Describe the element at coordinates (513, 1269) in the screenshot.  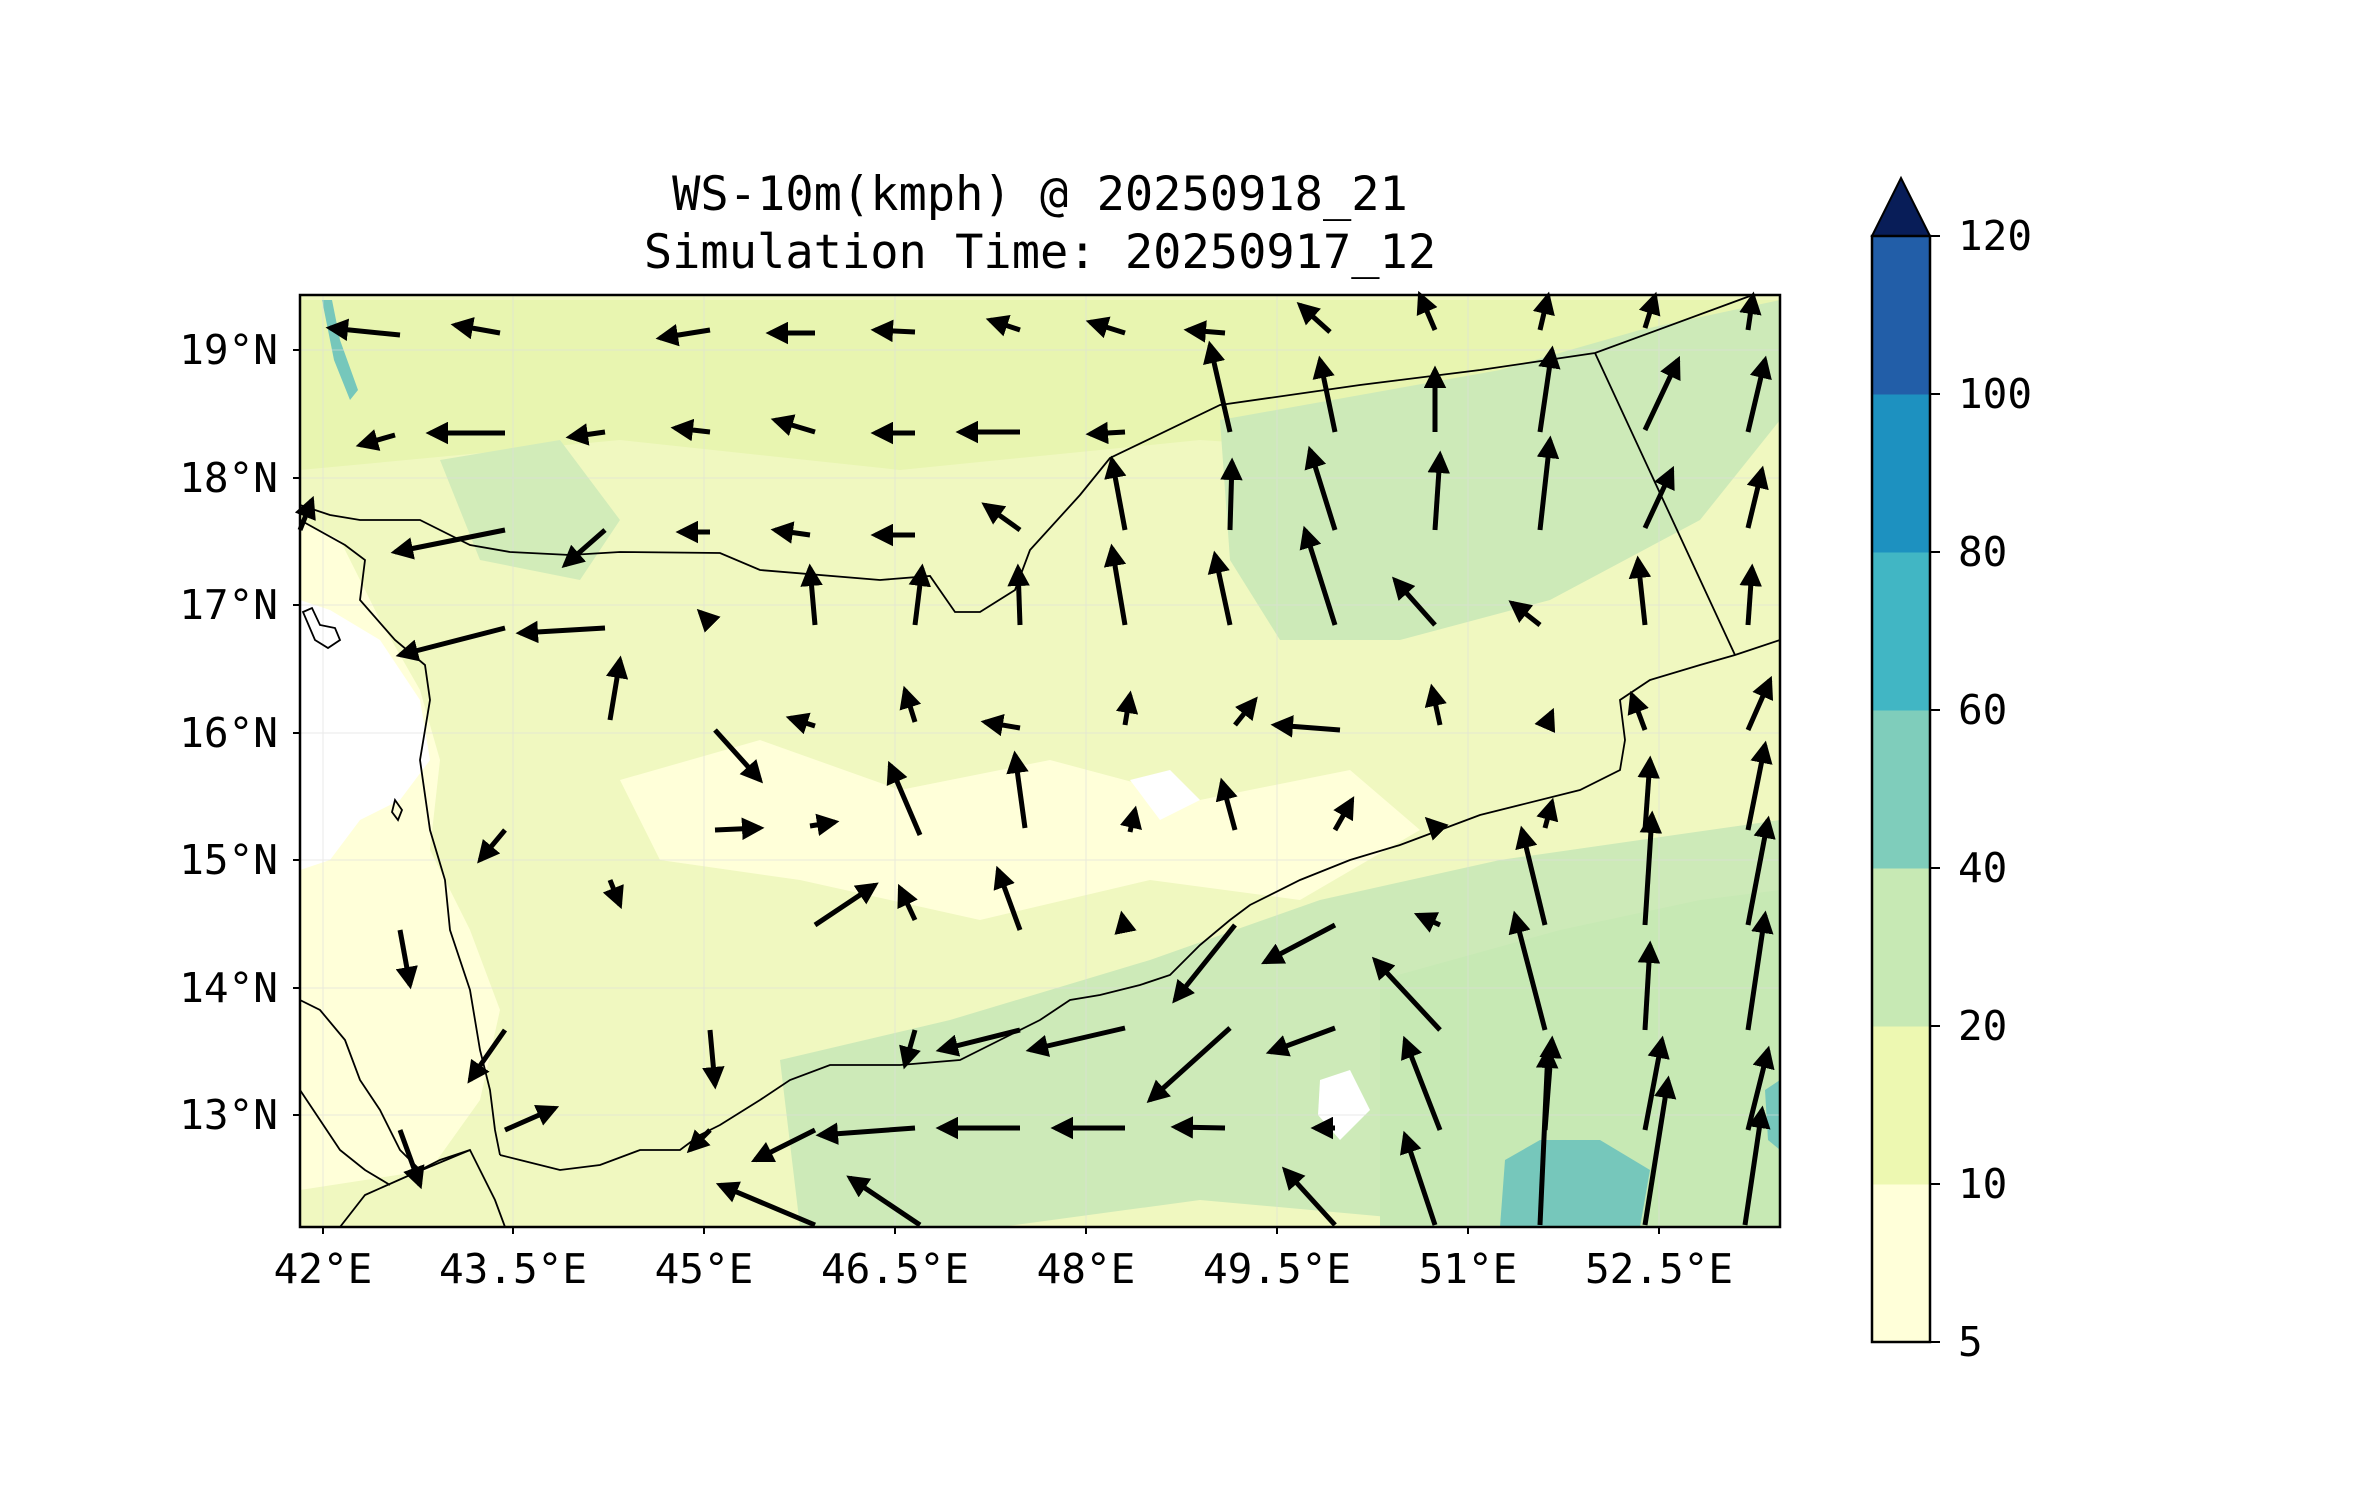
I see `x-tick-label: 43.5°E` at that location.